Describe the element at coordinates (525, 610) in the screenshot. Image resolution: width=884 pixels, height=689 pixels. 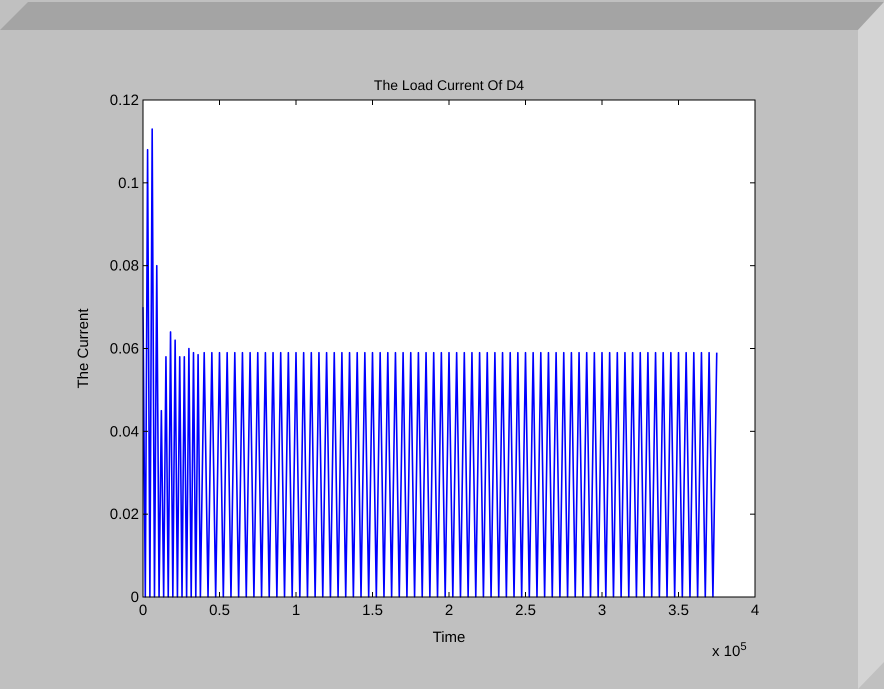
I see `x-tick-label: 2.5` at that location.